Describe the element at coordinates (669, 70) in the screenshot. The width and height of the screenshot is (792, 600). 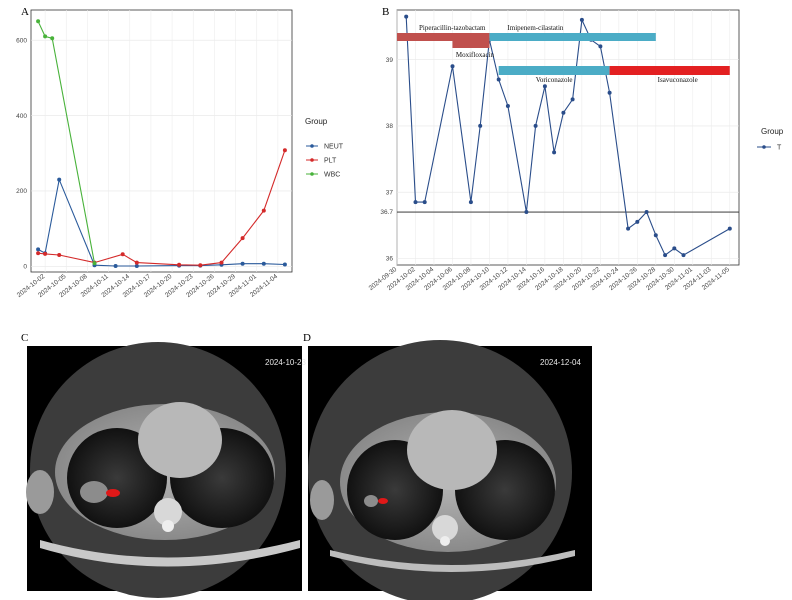
I see `drug-bar-isavuconazole` at that location.